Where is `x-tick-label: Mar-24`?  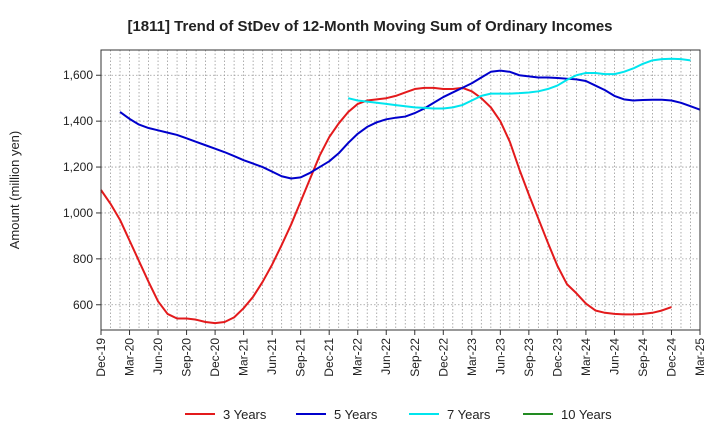
x-tick-label: Mar-24 is located at coordinates (586, 357).